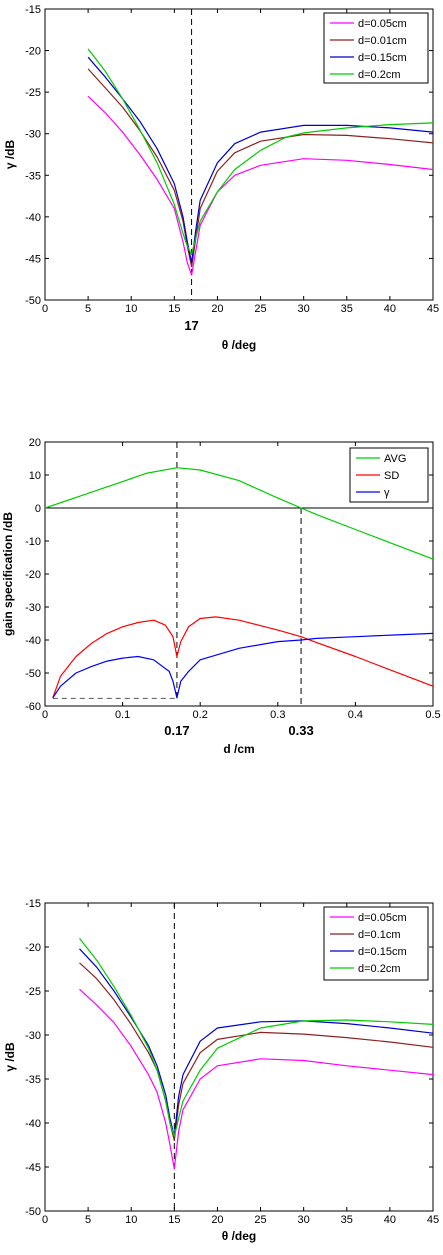 The width and height of the screenshot is (443, 1255). What do you see at coordinates (432, 715) in the screenshot?
I see `x-tick-label: 0.5` at bounding box center [432, 715].